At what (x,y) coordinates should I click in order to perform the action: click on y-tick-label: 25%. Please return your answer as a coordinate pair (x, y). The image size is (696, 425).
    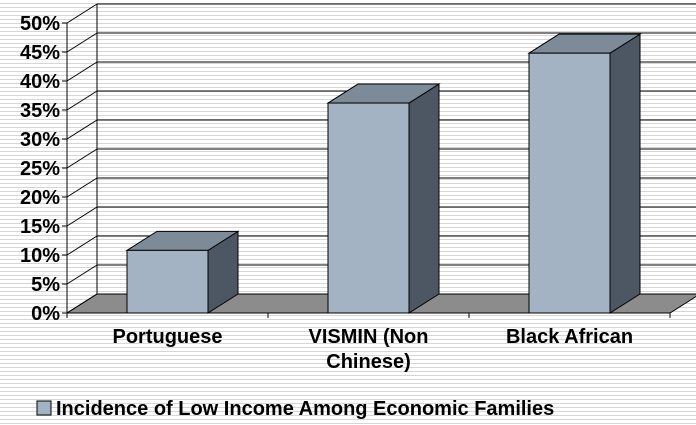
    Looking at the image, I should click on (40, 169).